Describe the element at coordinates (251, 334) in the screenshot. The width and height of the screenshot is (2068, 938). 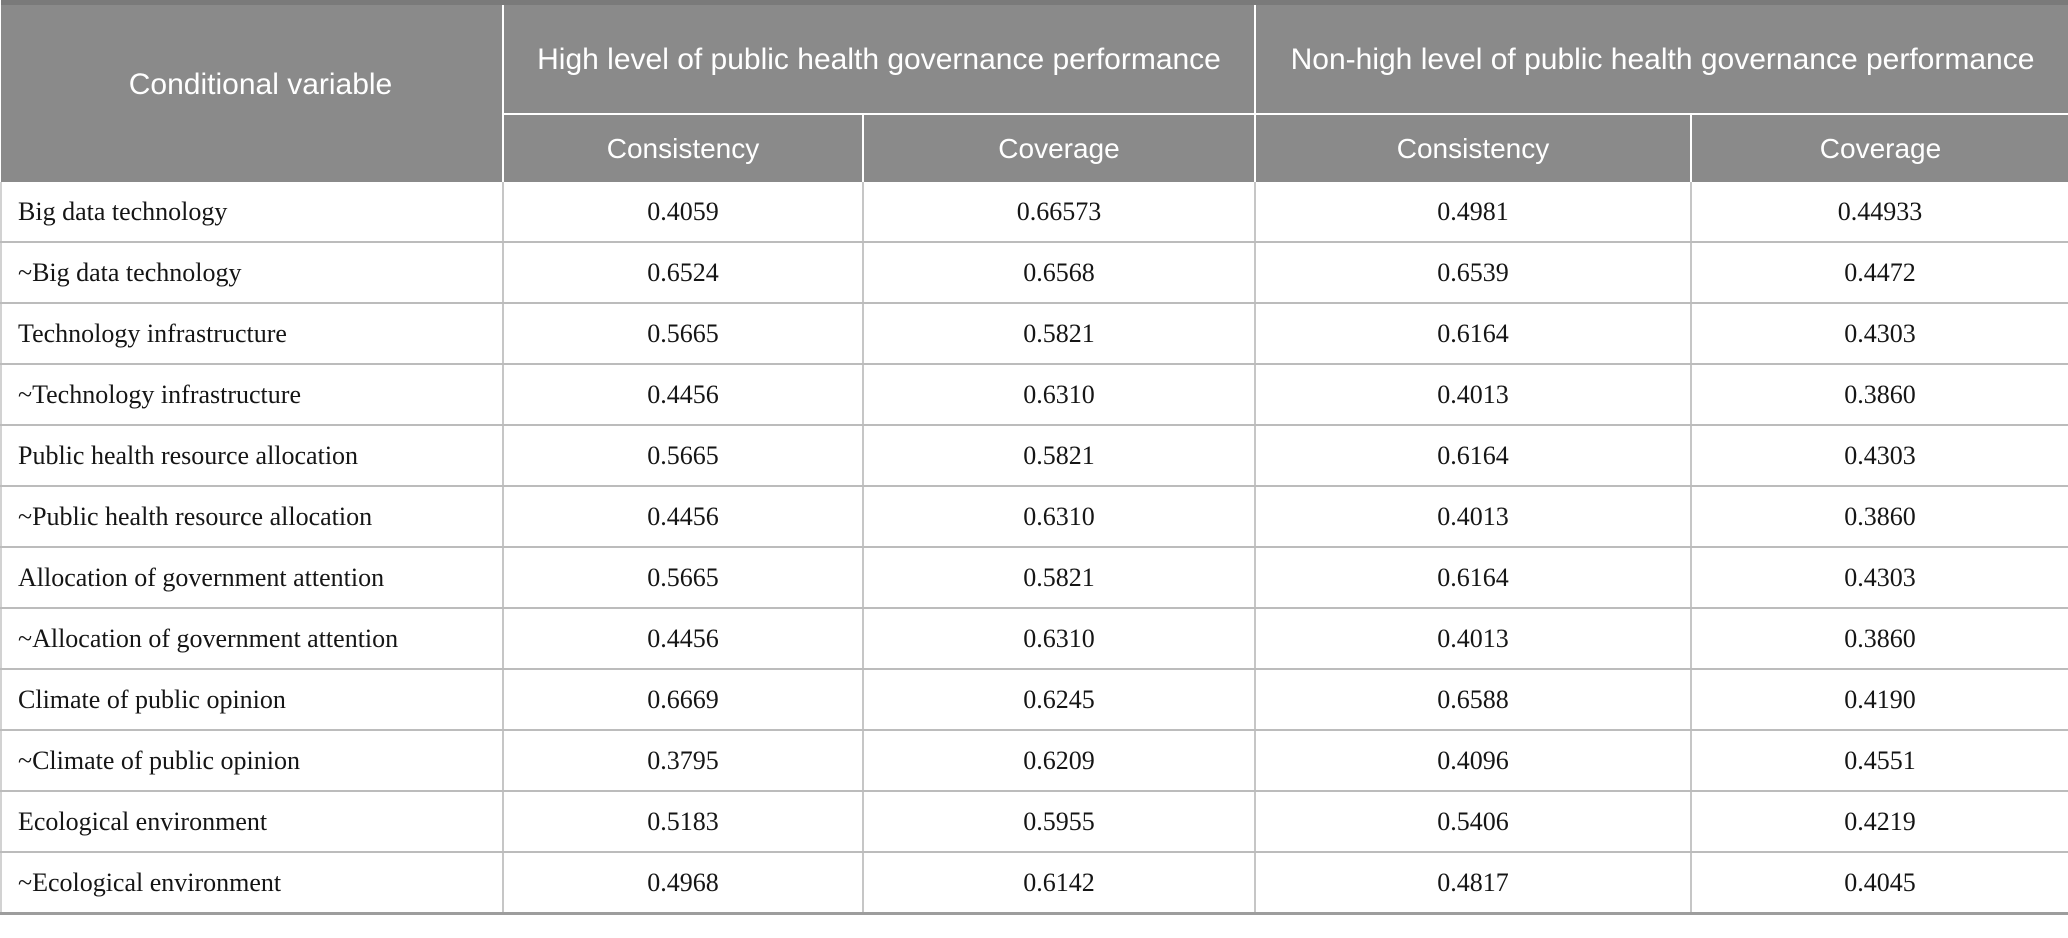
I see `variable-cell: Technology infrastructure` at that location.